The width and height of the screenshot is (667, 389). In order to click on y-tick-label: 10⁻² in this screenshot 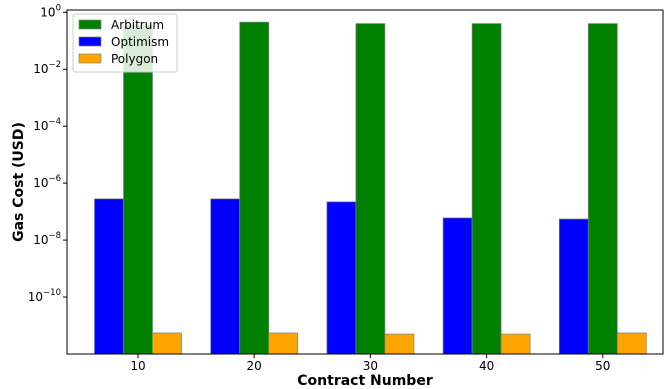, I will do `click(47, 68)`.